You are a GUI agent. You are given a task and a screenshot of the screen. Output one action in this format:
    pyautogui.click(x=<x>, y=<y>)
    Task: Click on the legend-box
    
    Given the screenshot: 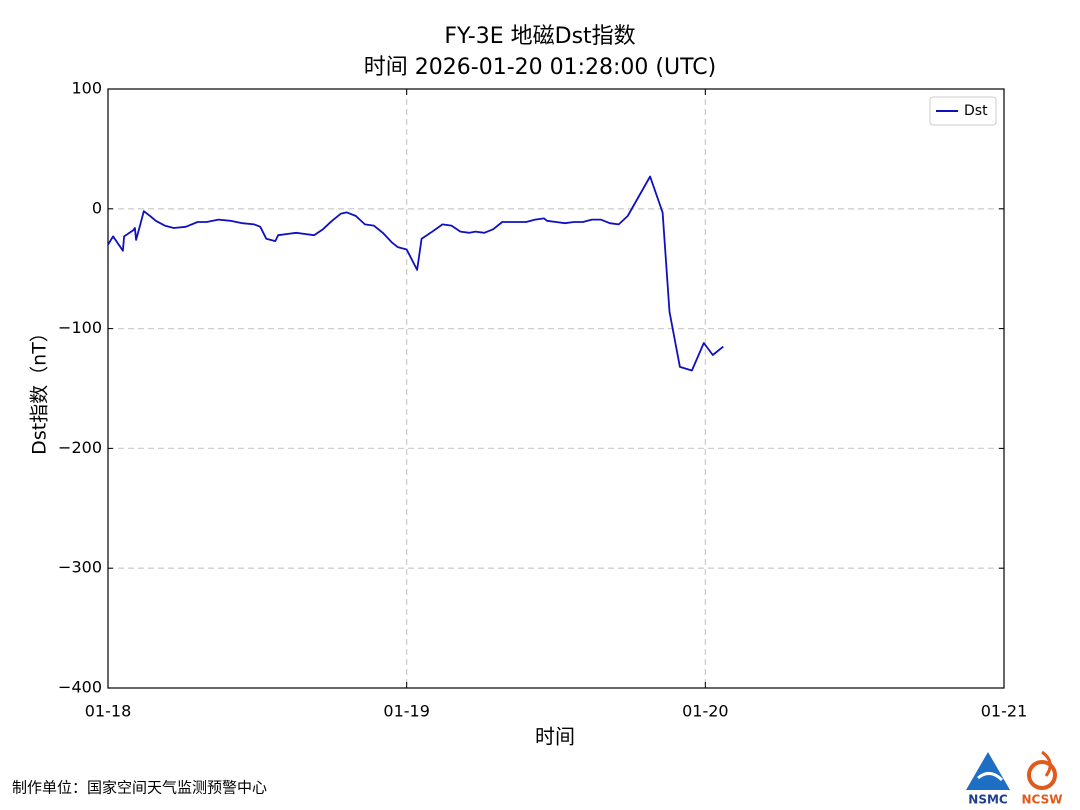 What is the action you would take?
    pyautogui.click(x=963, y=111)
    